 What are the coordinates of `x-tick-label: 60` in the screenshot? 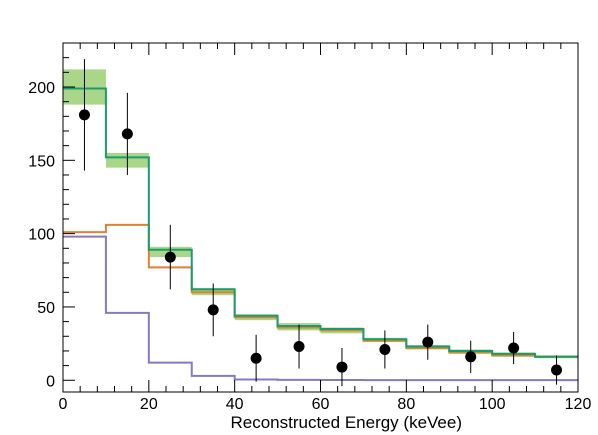 It's located at (321, 404).